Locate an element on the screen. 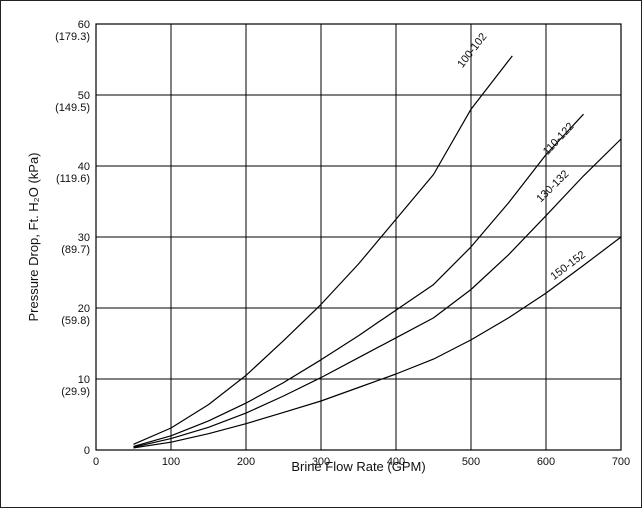  y-tick-label: 0 is located at coordinates (87, 451).